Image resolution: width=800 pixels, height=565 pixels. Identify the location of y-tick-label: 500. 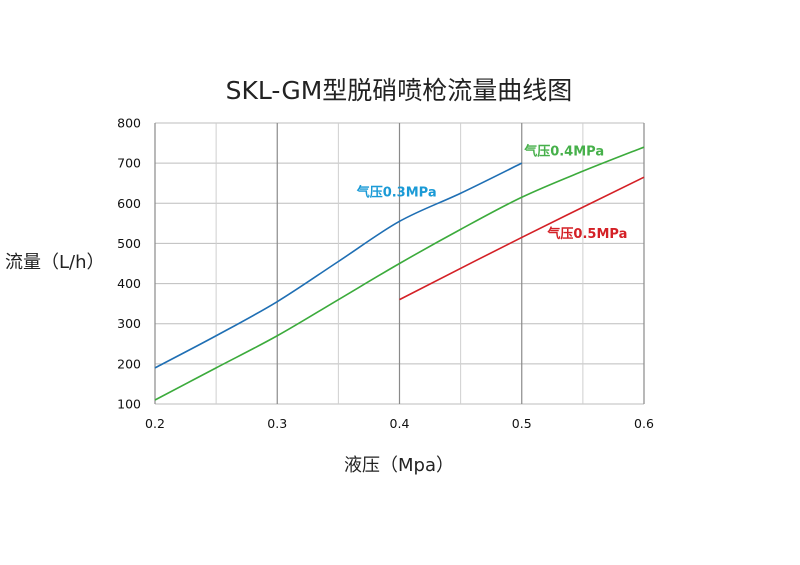
(129, 243).